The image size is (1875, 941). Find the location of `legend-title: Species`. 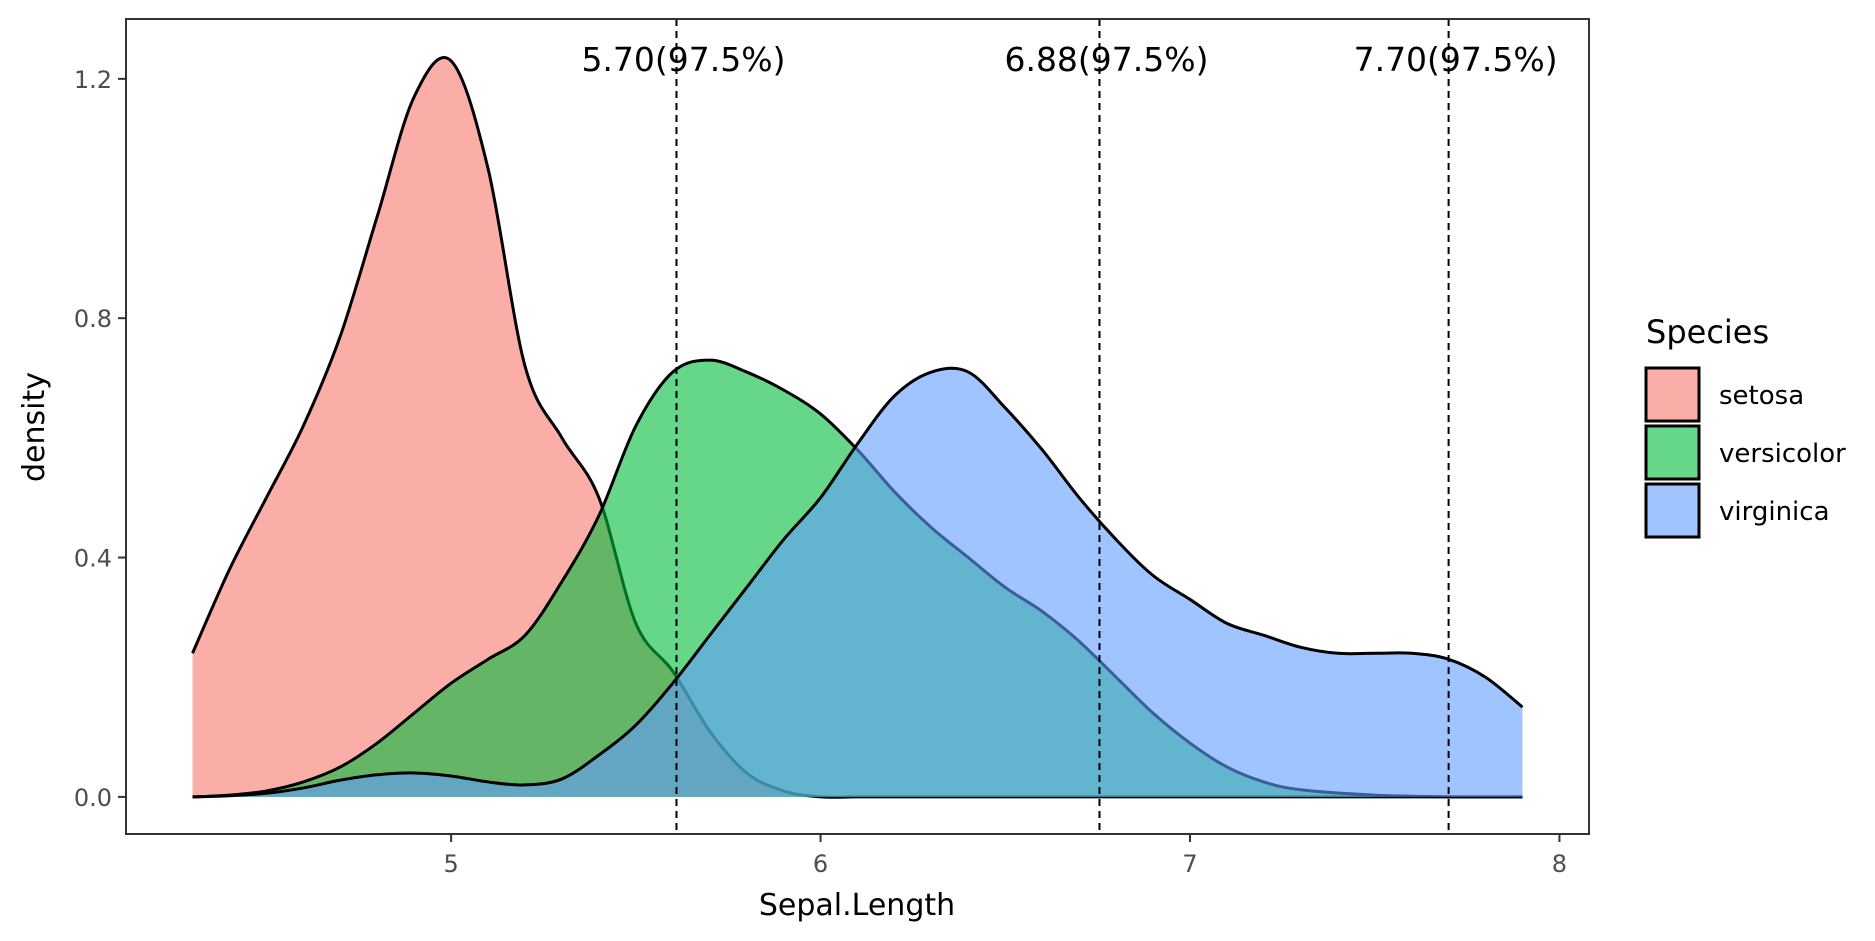

legend-title: Species is located at coordinates (1707, 332).